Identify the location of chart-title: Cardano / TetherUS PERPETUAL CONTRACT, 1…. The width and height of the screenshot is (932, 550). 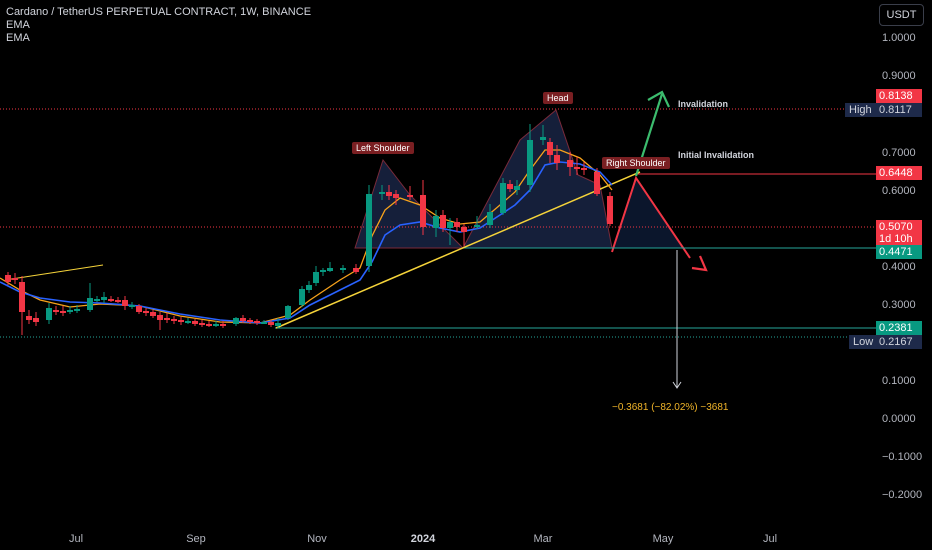
(159, 12).